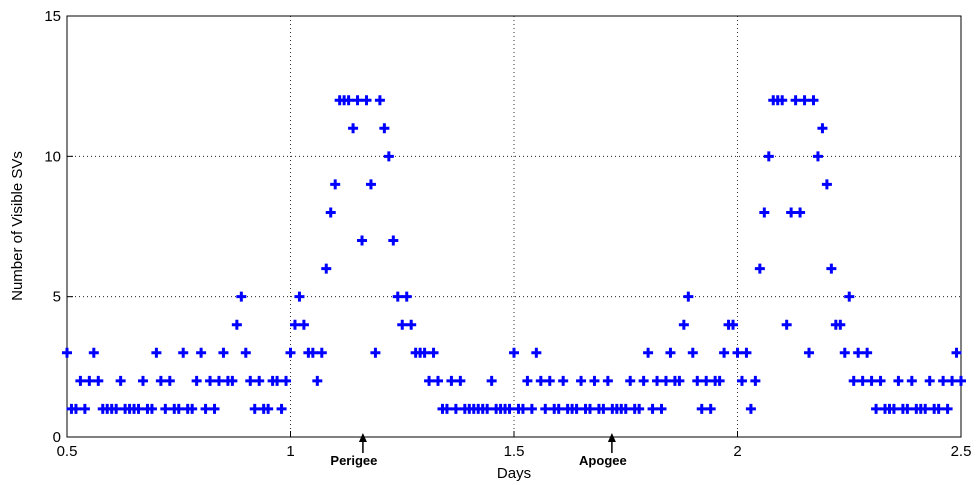 This screenshot has height=485, width=979. I want to click on y-tick-label: 5, so click(57, 297).